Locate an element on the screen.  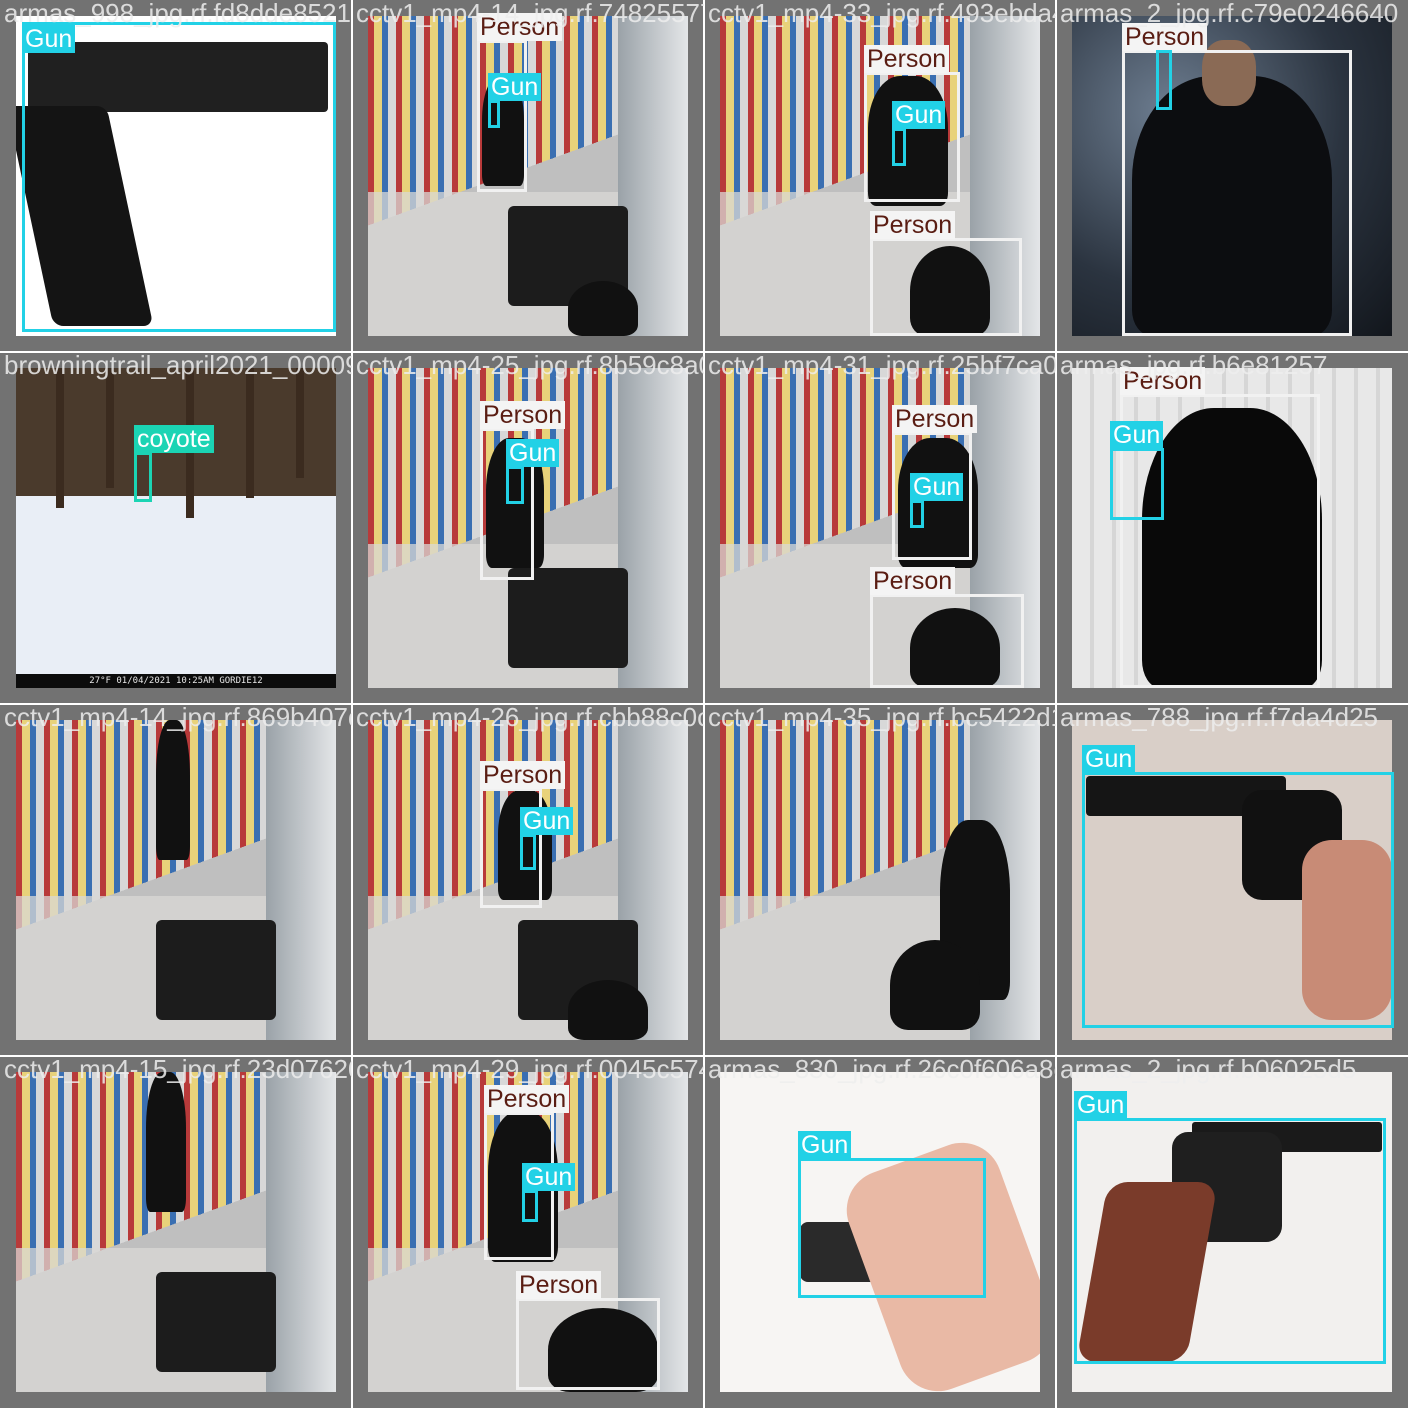
mosaic-tile: Gun armas_2_jpg.rf.b06025d5 is located at coordinates (1232, 1232).